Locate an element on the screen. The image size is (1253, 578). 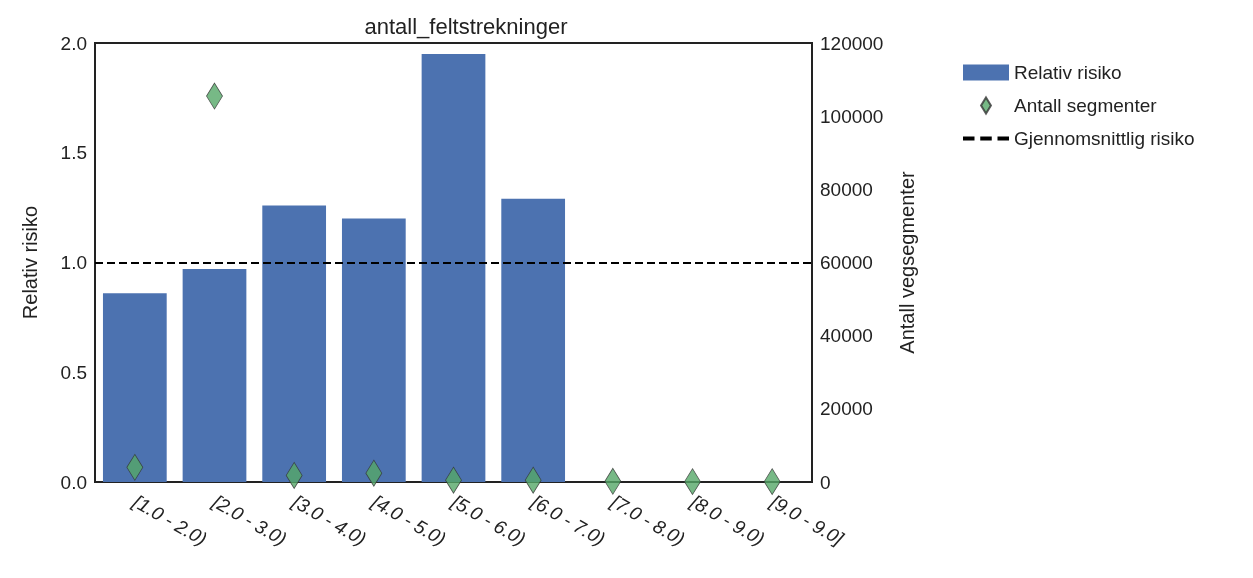
legend-label: Antall segmenter is located at coordinates (1086, 105).